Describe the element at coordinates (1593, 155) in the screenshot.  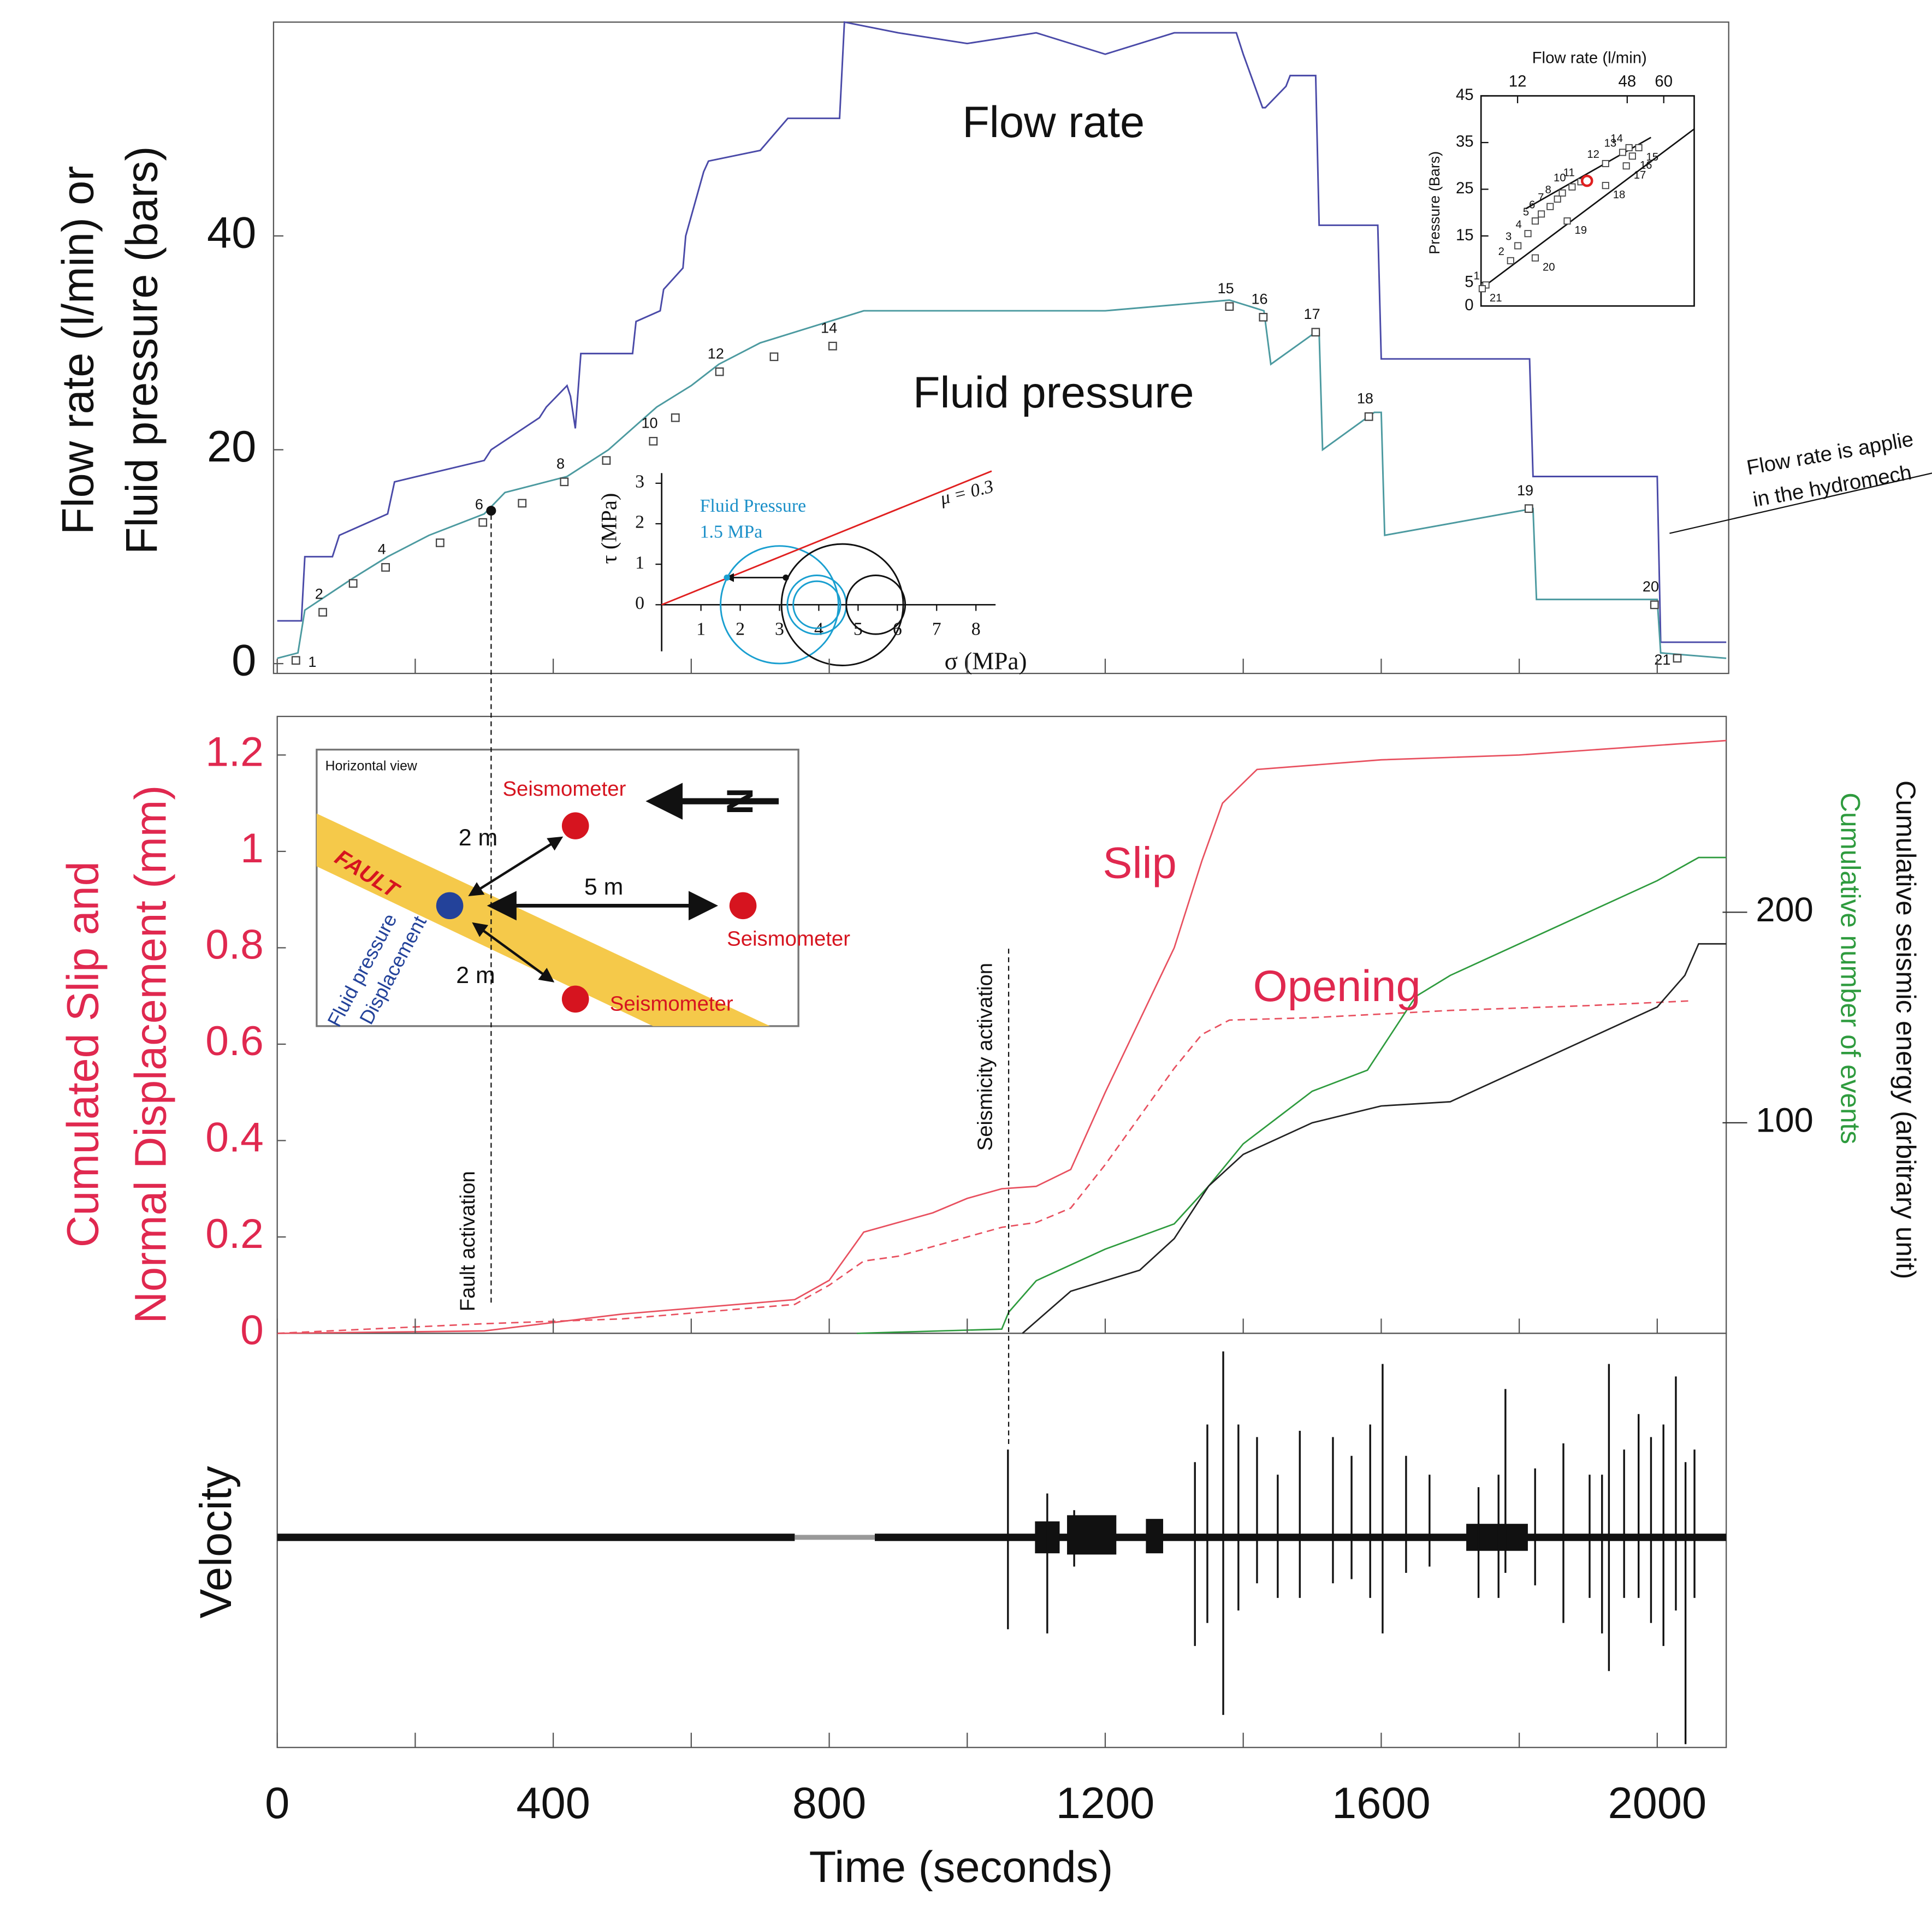
I see `point-label: 12` at that location.